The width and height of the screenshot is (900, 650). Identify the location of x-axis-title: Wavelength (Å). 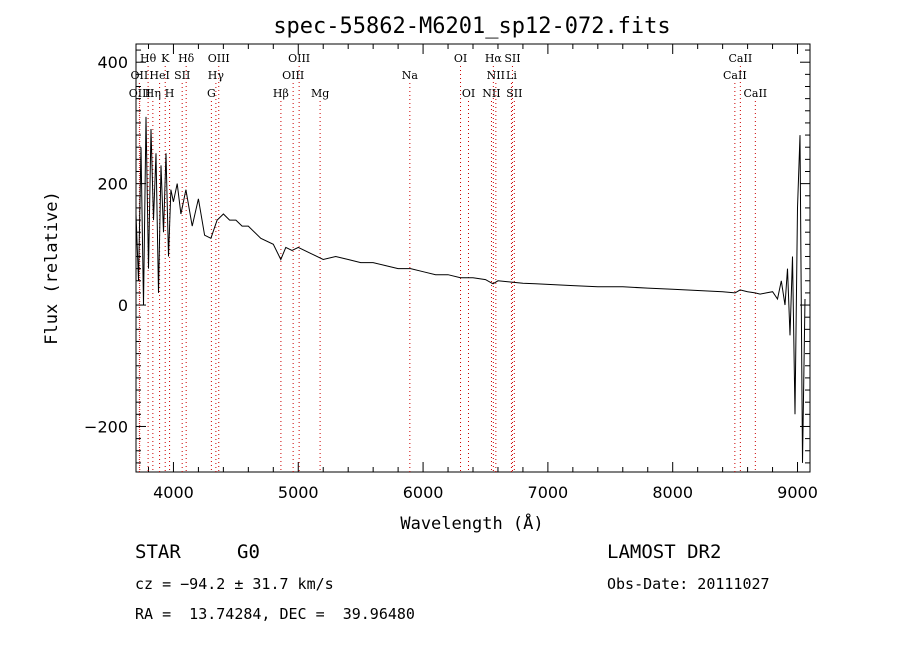
(471, 523).